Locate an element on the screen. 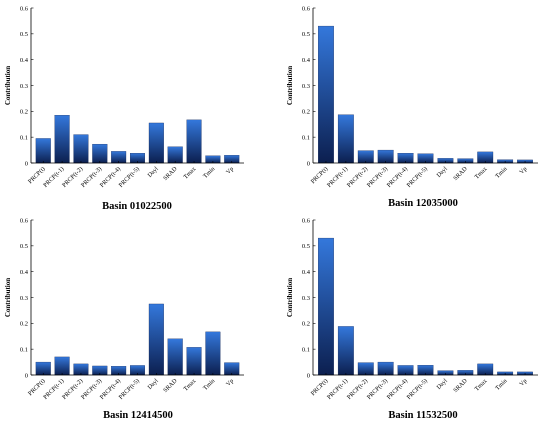 The width and height of the screenshot is (550, 424). panel-title: Basin 01022500 is located at coordinates (137, 206).